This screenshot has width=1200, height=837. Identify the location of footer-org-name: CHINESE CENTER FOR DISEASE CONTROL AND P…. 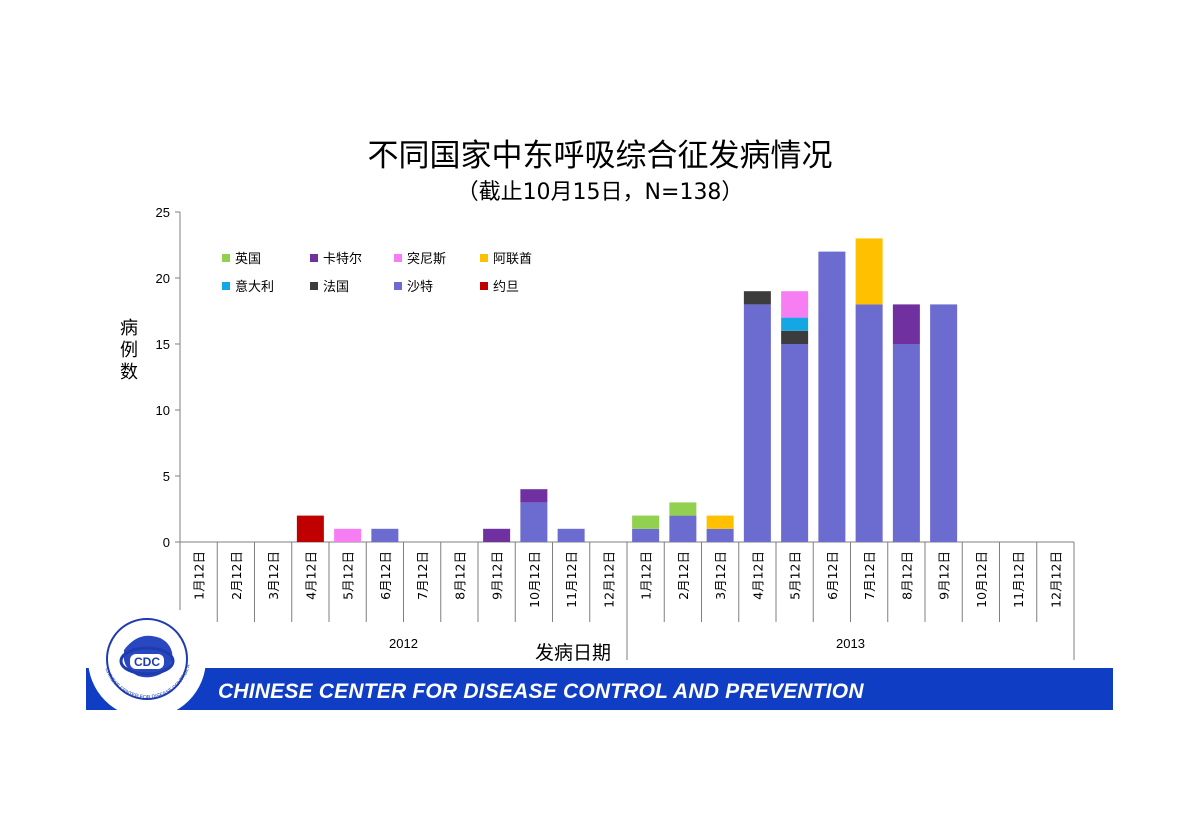
(541, 691).